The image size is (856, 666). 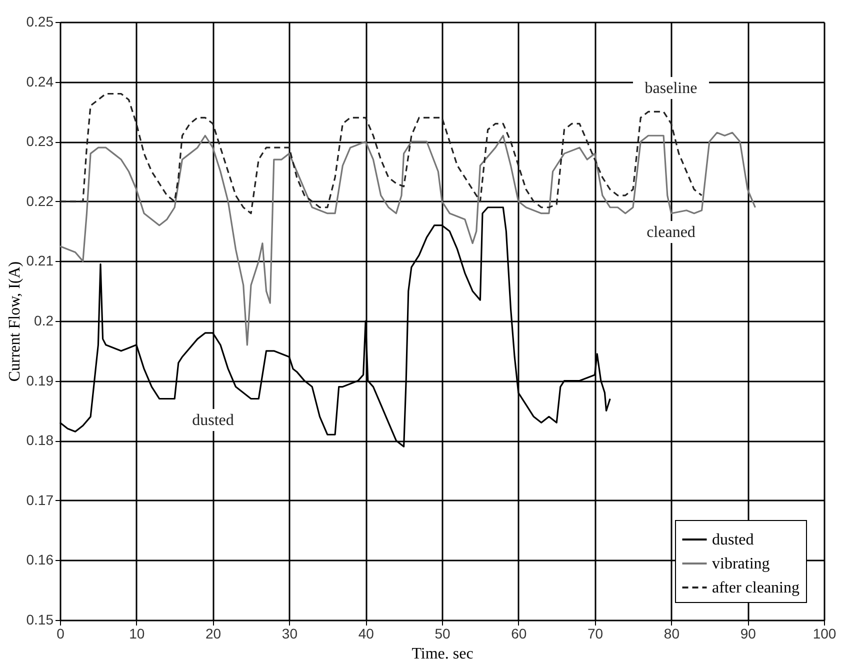 I want to click on x-tick-label: 30, so click(x=290, y=634).